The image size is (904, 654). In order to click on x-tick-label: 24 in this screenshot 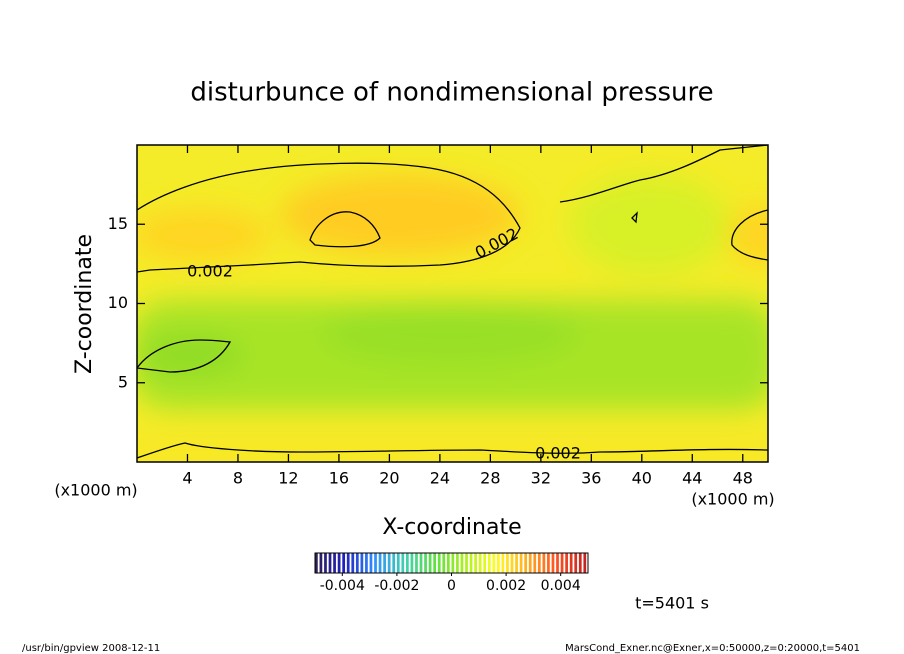, I will do `click(440, 478)`.